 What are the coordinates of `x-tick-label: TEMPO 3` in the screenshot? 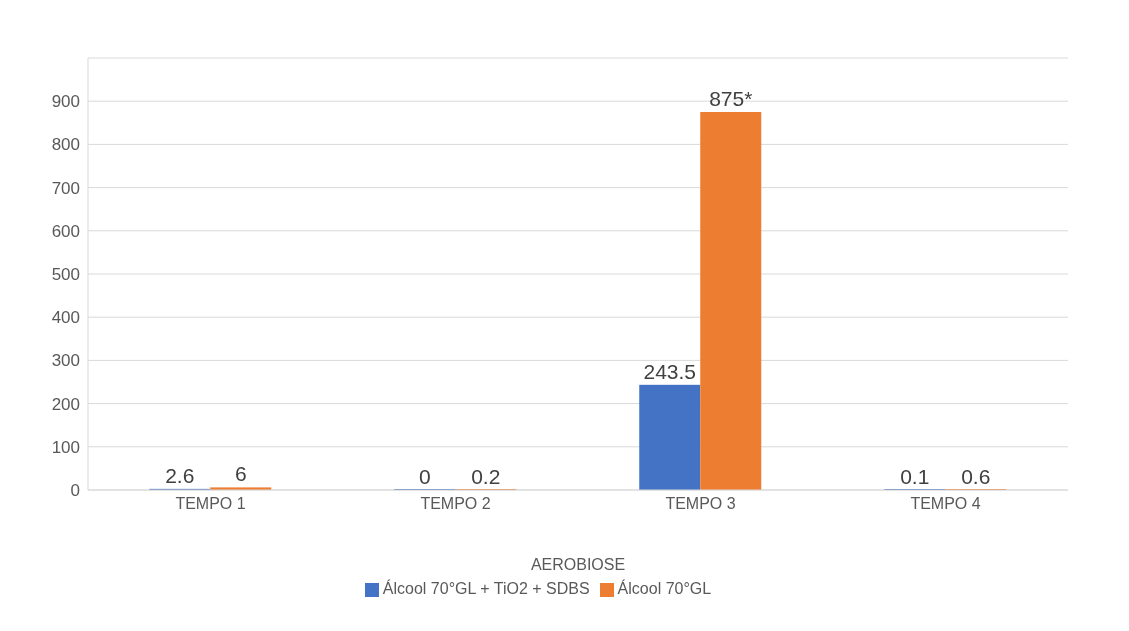 It's located at (700, 504).